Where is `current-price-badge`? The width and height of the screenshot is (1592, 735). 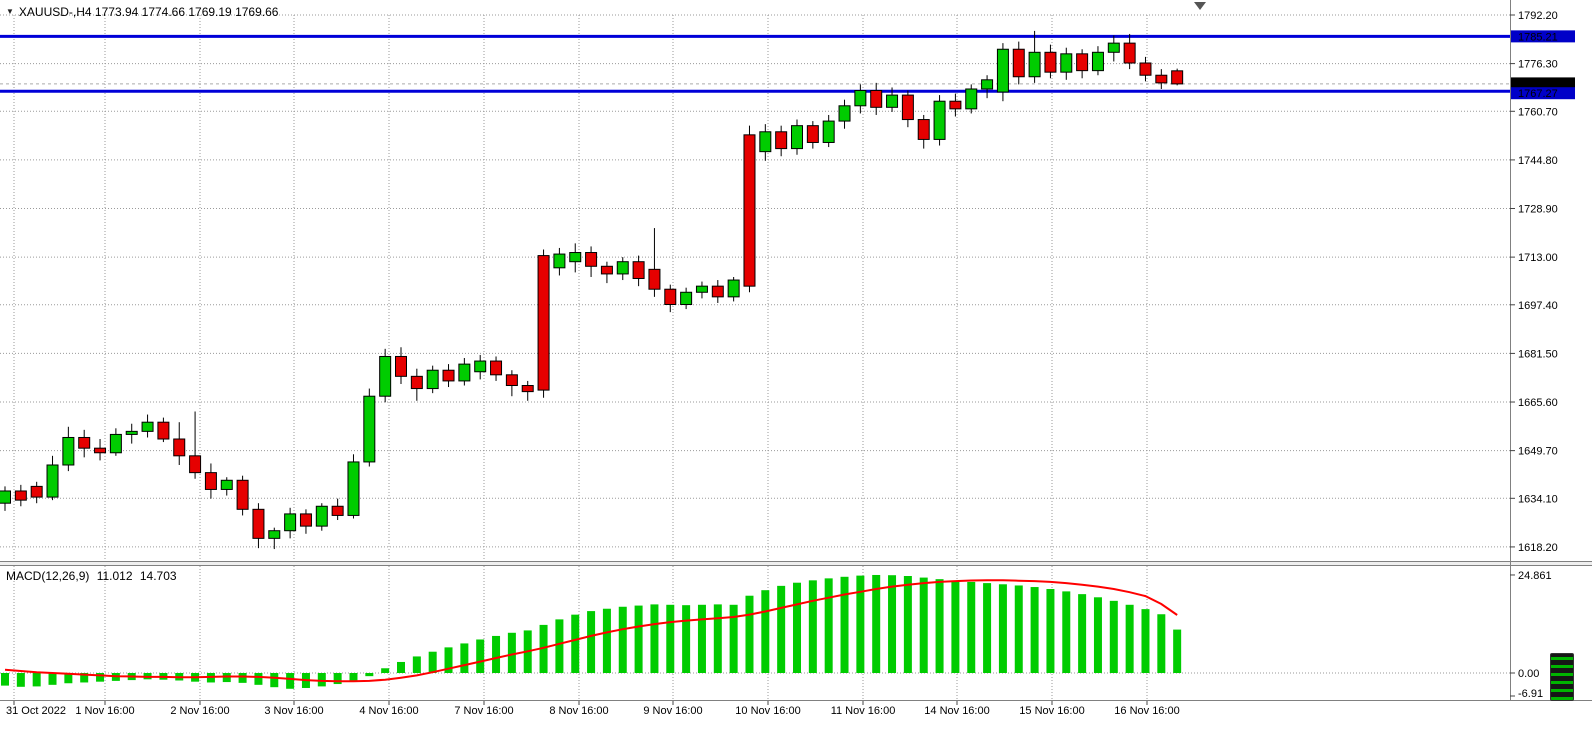 current-price-badge is located at coordinates (1543, 83).